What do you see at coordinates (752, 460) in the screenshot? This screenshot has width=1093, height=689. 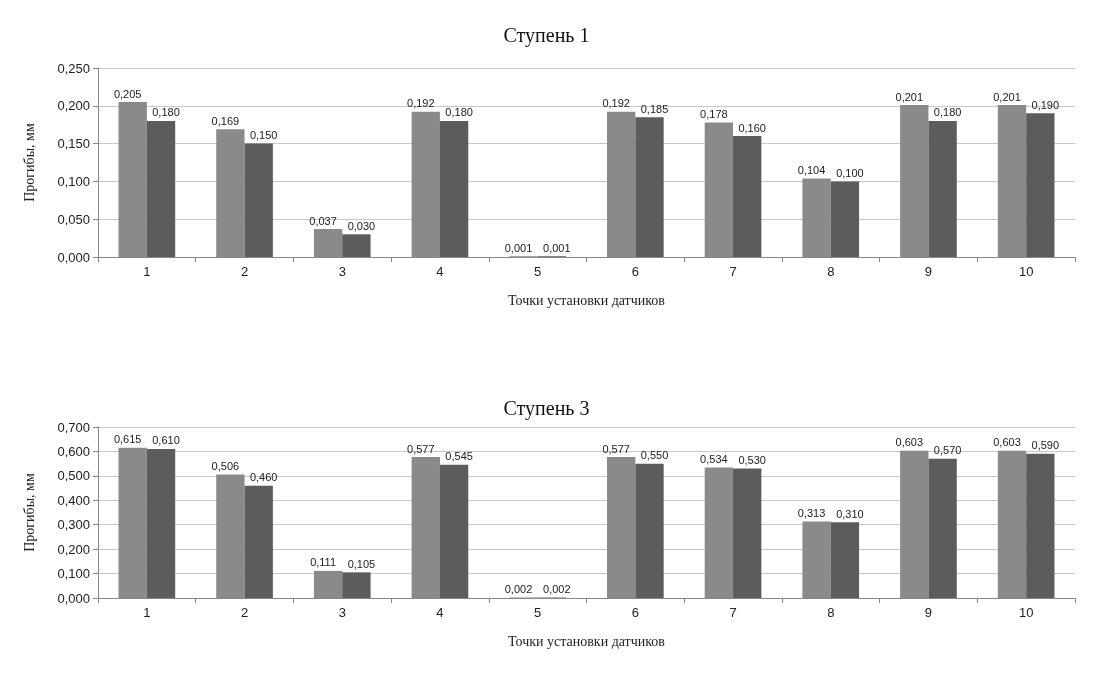 I see `data-label: 0,530` at bounding box center [752, 460].